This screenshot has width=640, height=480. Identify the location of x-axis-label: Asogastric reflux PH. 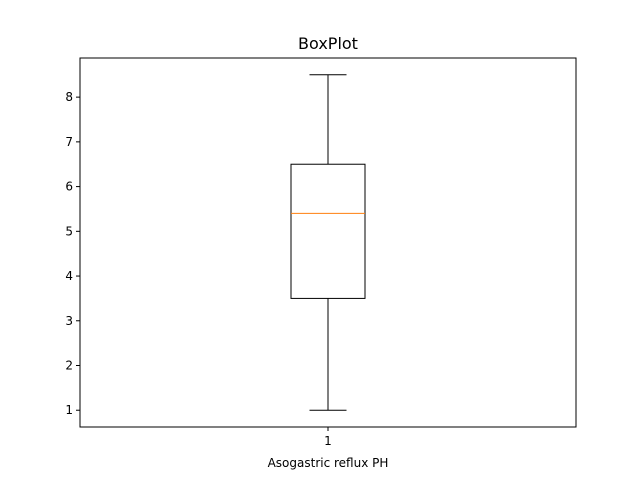
(328, 463).